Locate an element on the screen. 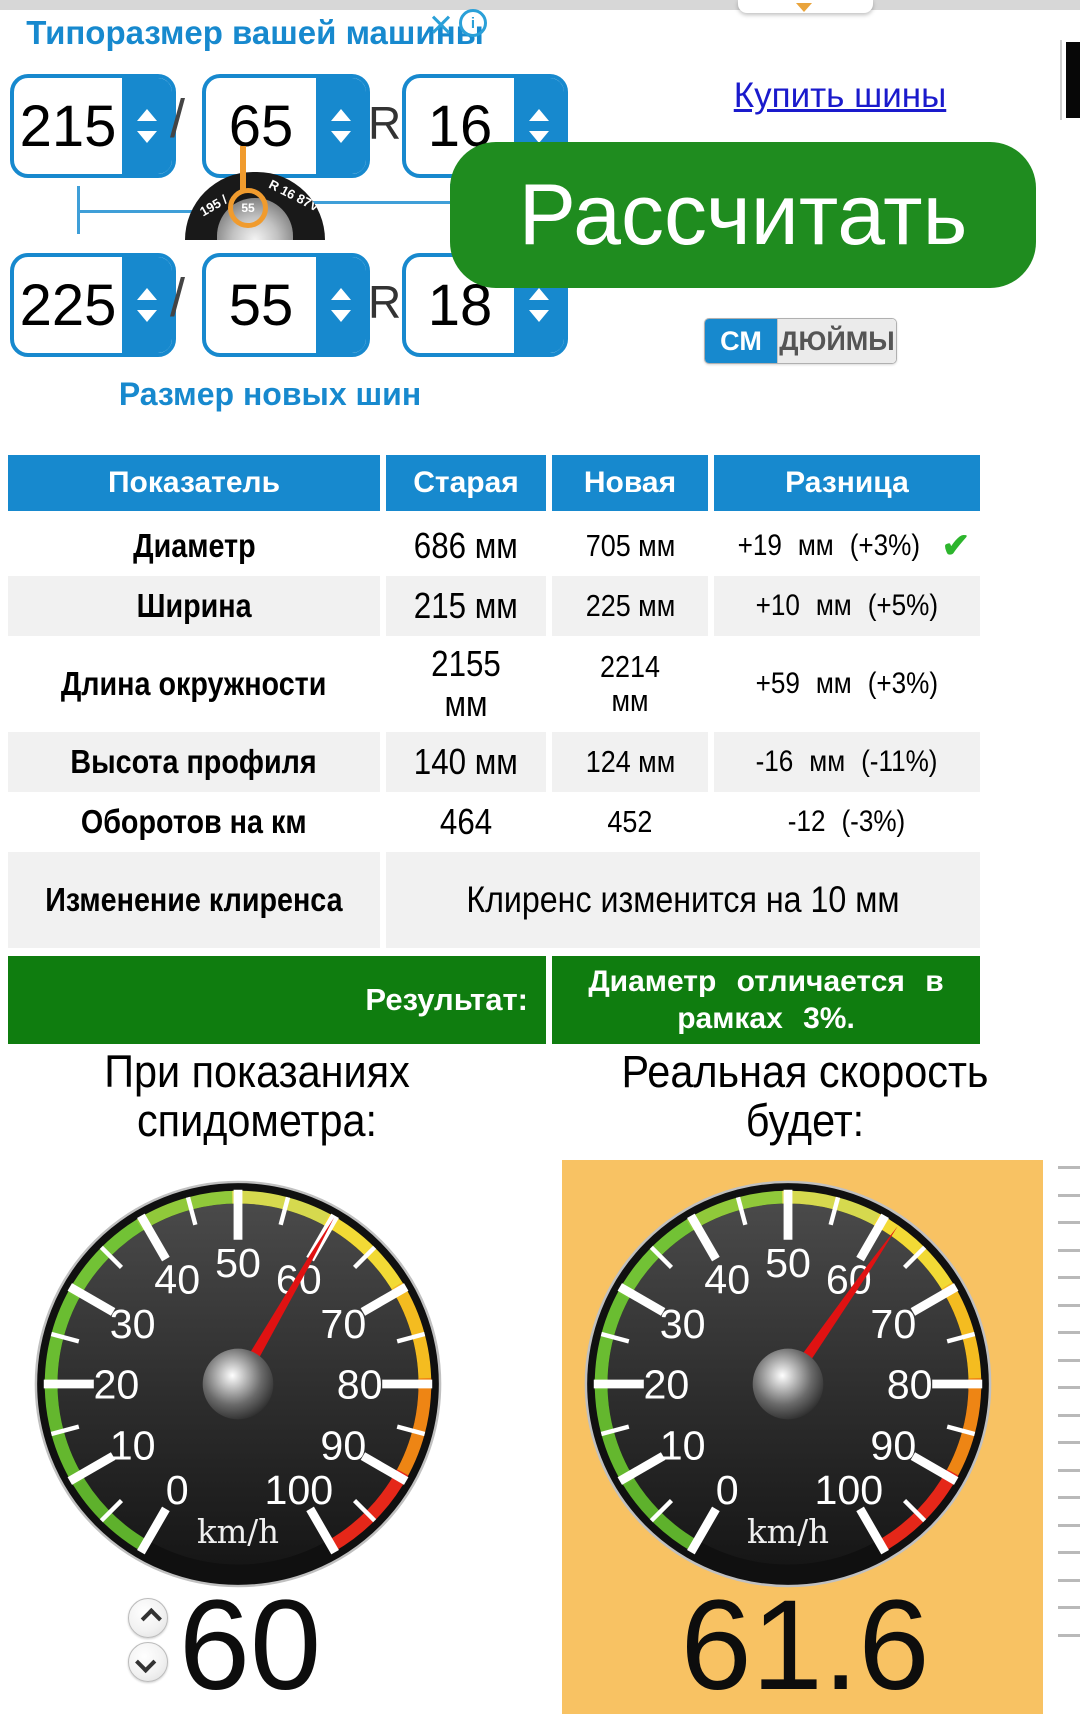 This screenshot has height=1734, width=1080. new-value: 705 мм is located at coordinates (630, 545).